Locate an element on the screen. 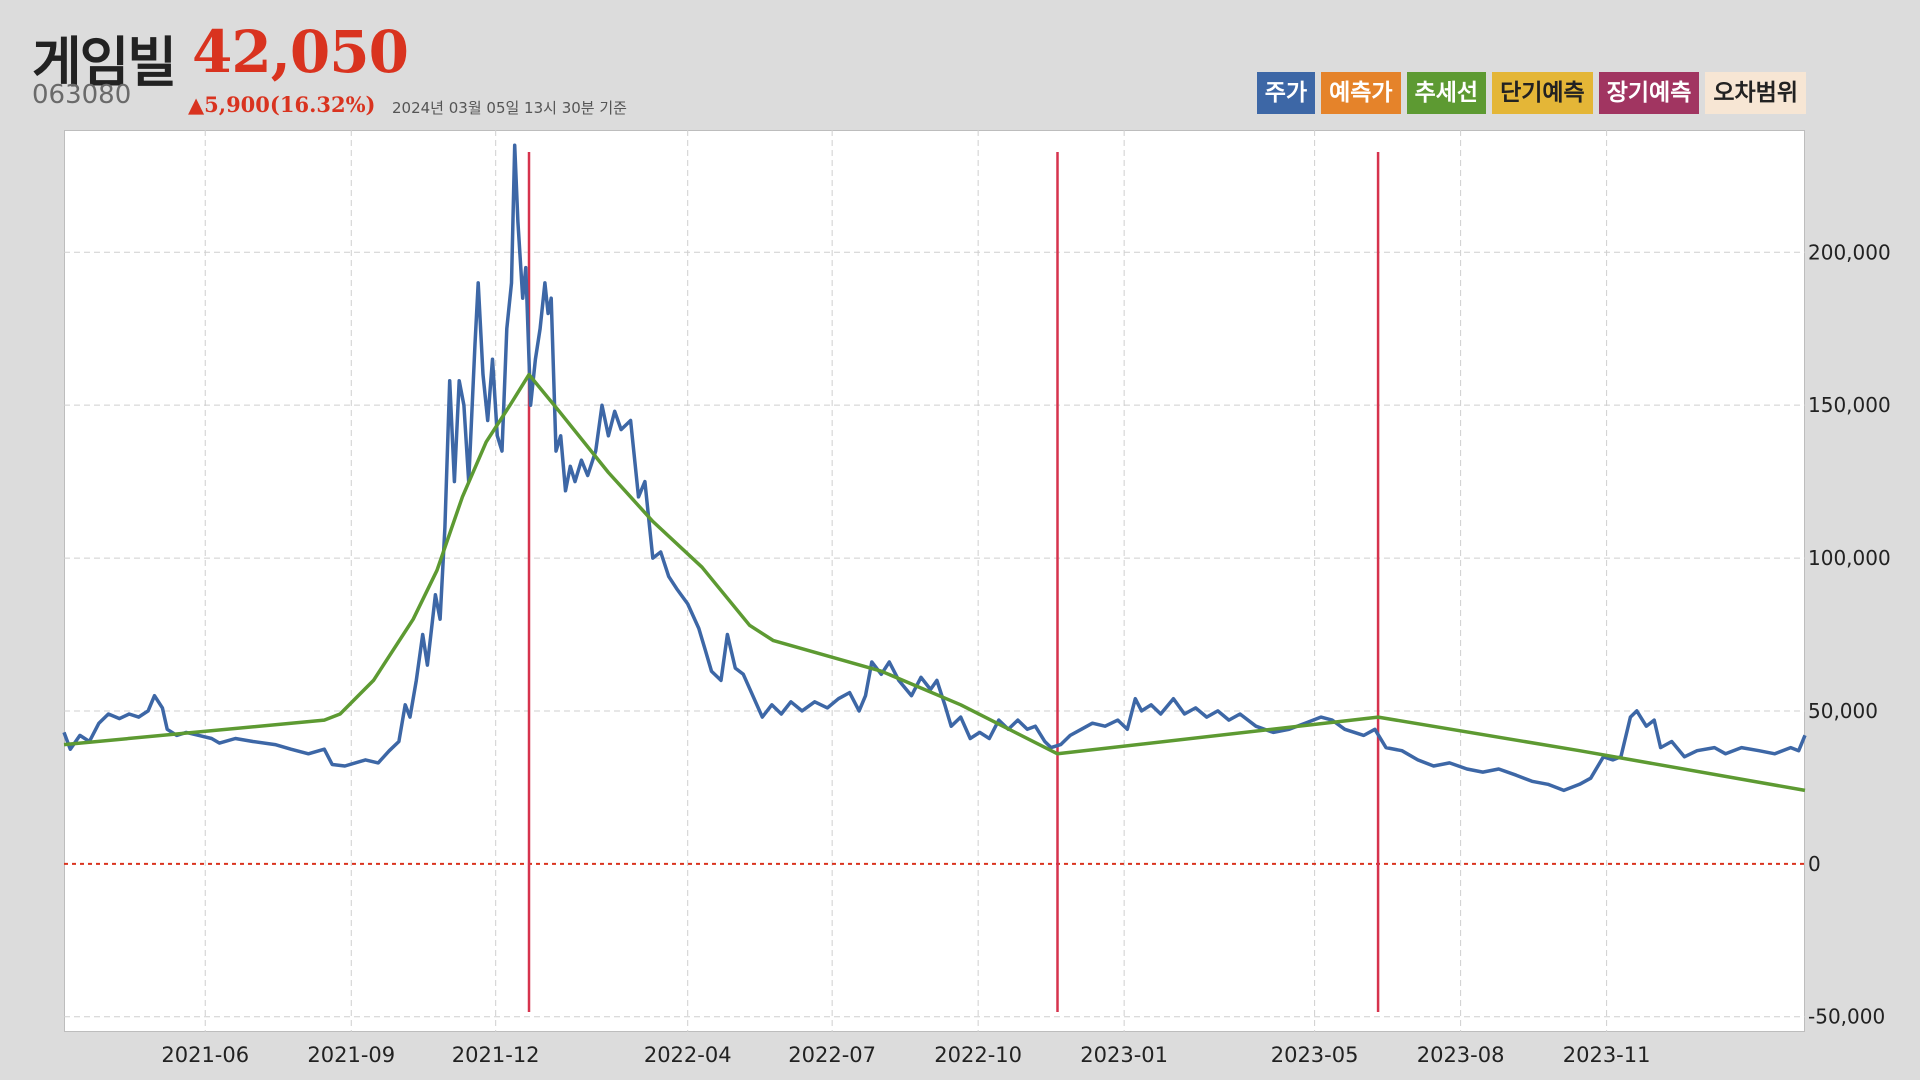  y-tick-label: 200,000 is located at coordinates (1849, 252).